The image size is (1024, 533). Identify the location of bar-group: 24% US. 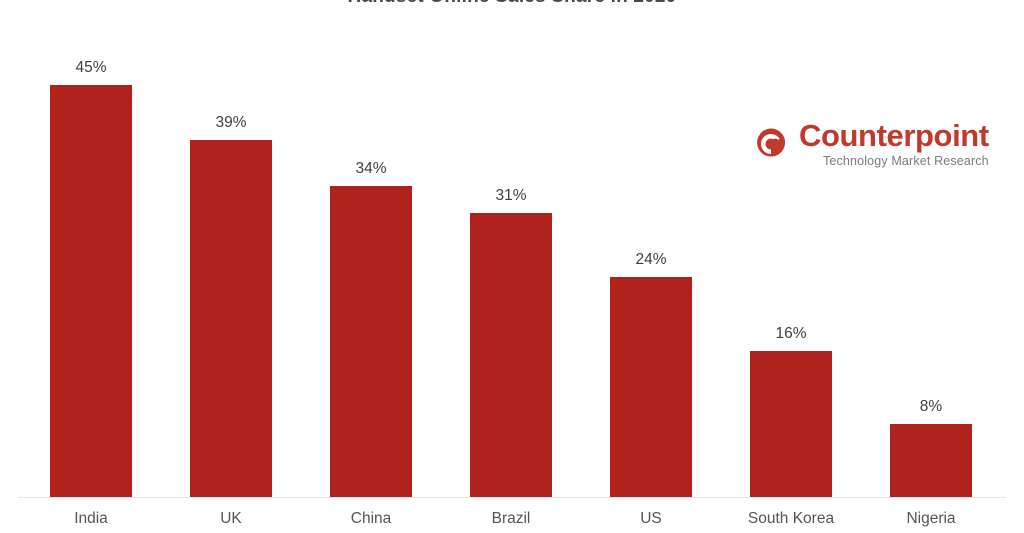
(651, 266).